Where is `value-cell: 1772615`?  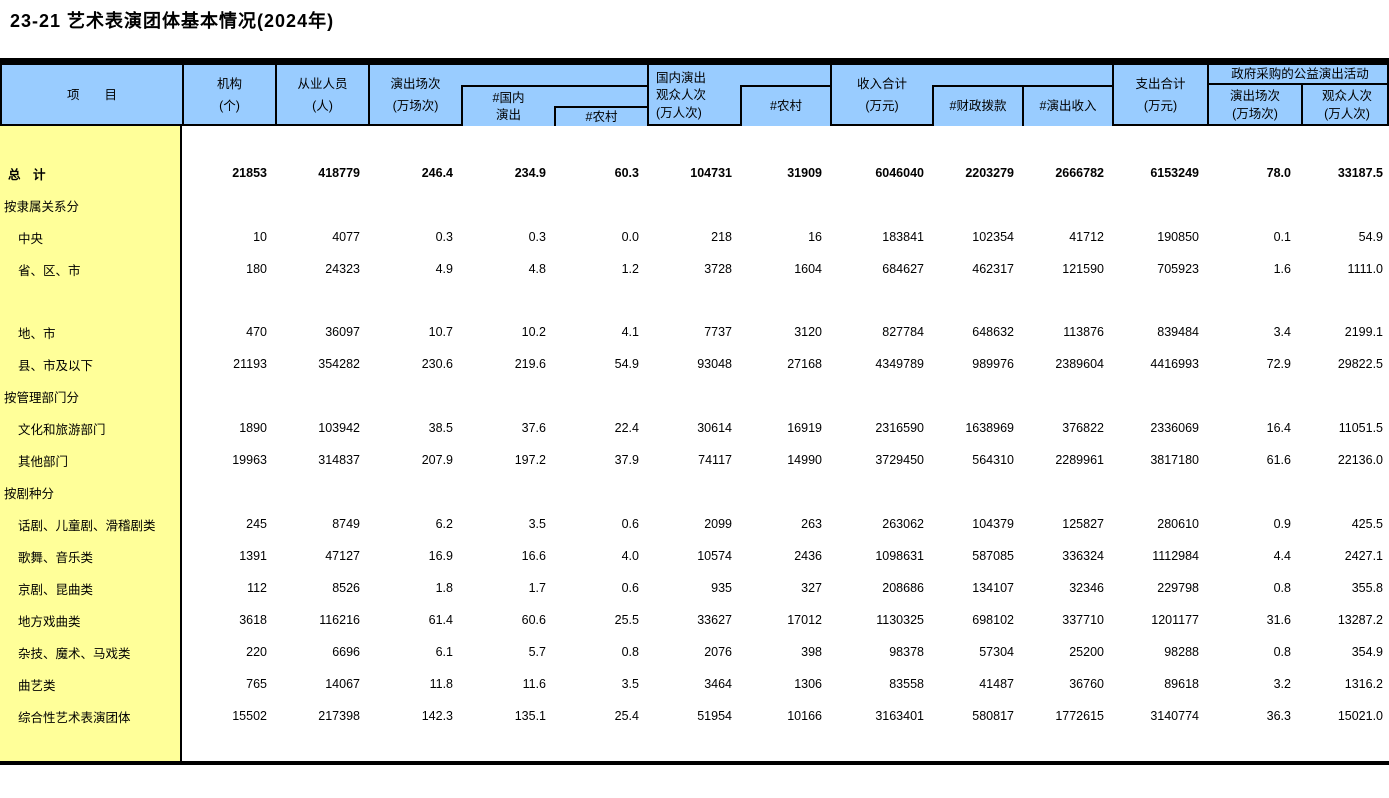
value-cell: 1772615 is located at coordinates (1079, 716).